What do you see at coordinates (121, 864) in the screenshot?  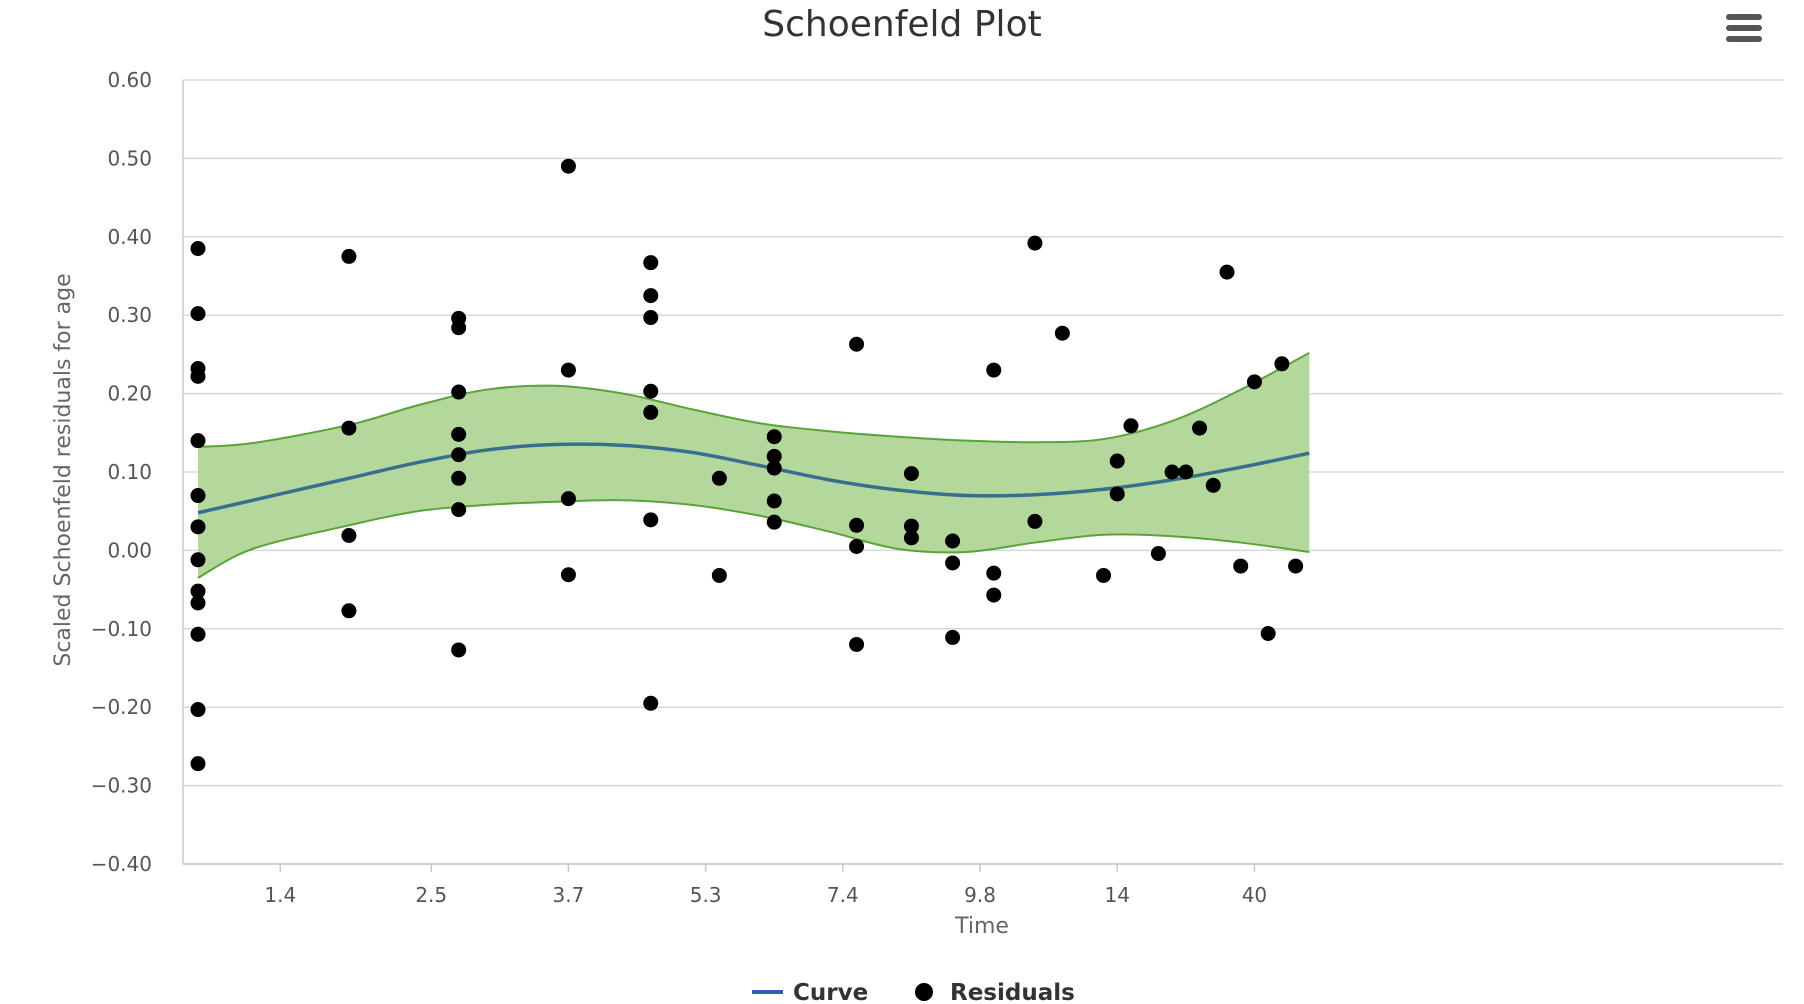 I see `y-tick-label: −0.40` at bounding box center [121, 864].